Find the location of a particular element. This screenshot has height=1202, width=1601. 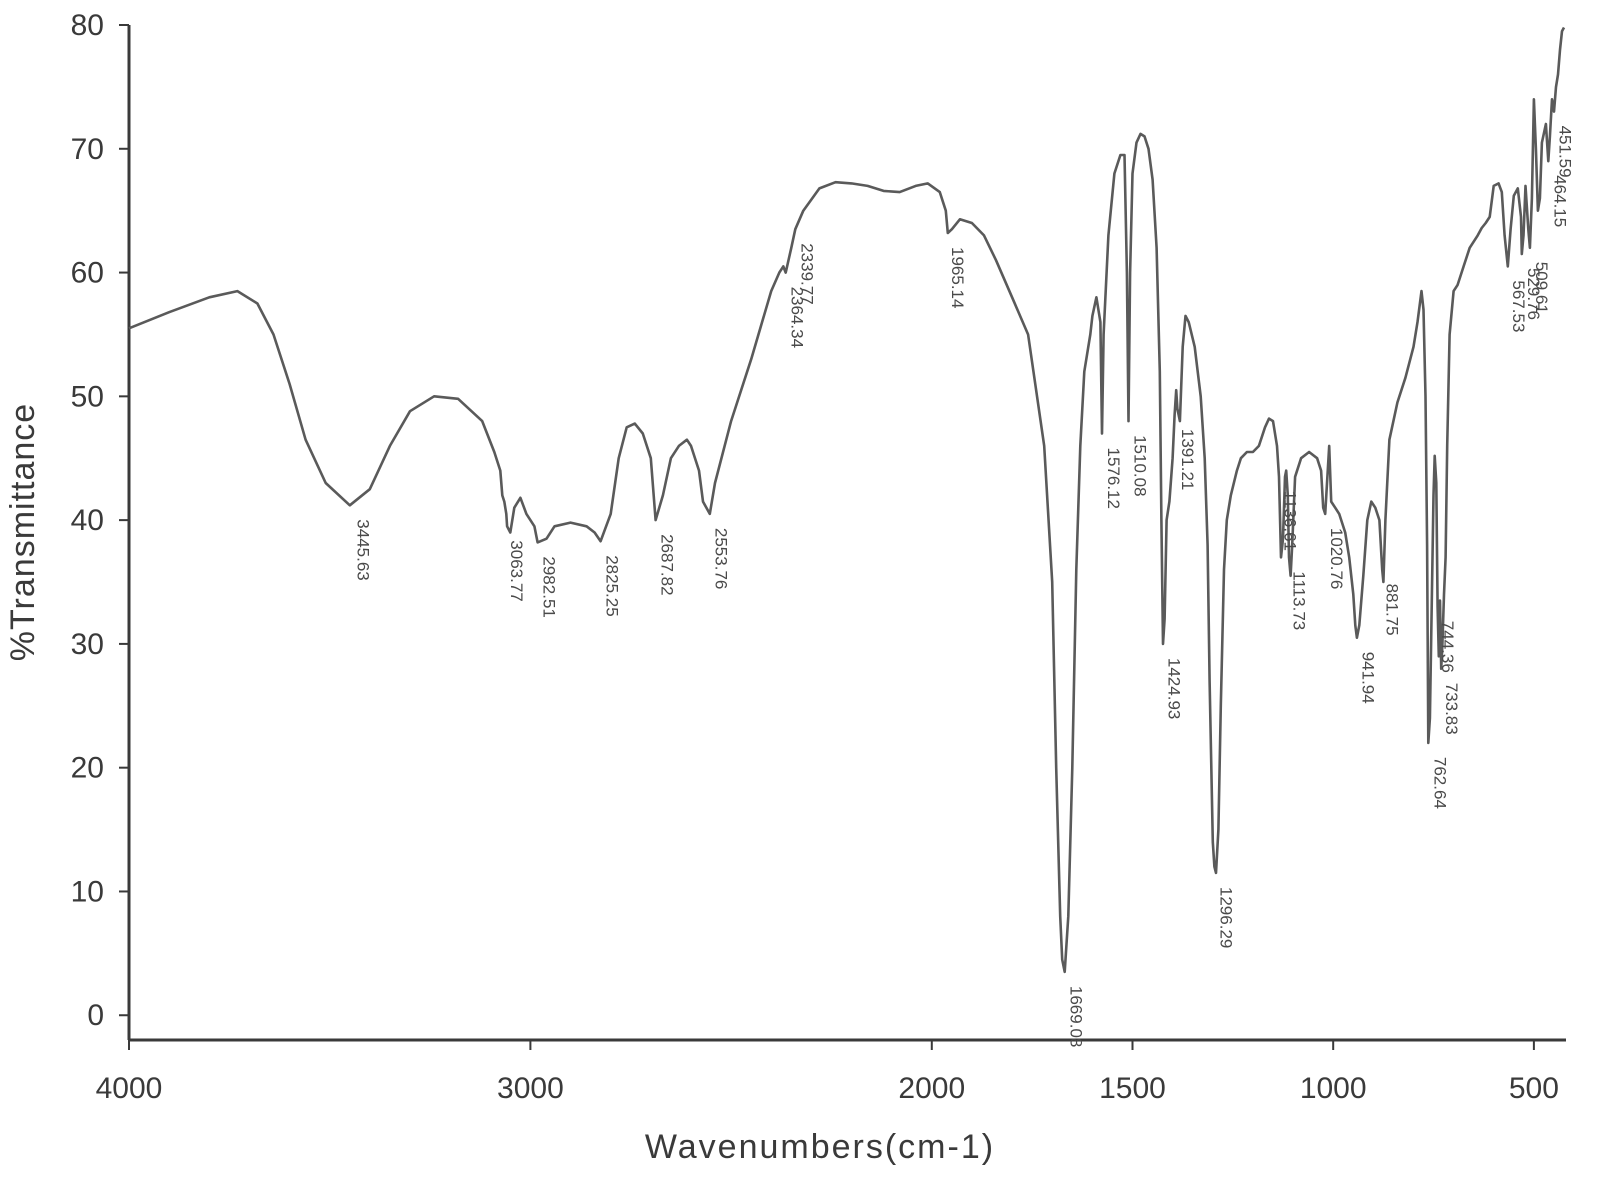

peak-label-1136.61: 1136.61 is located at coordinates (1289, 521).